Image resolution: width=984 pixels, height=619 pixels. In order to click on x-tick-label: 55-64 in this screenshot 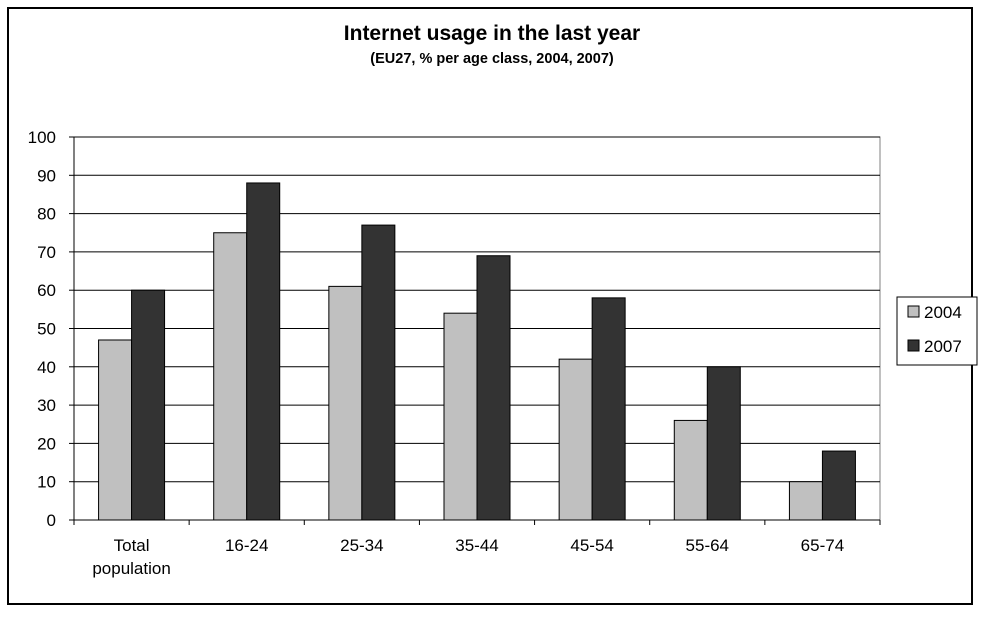, I will do `click(707, 545)`.